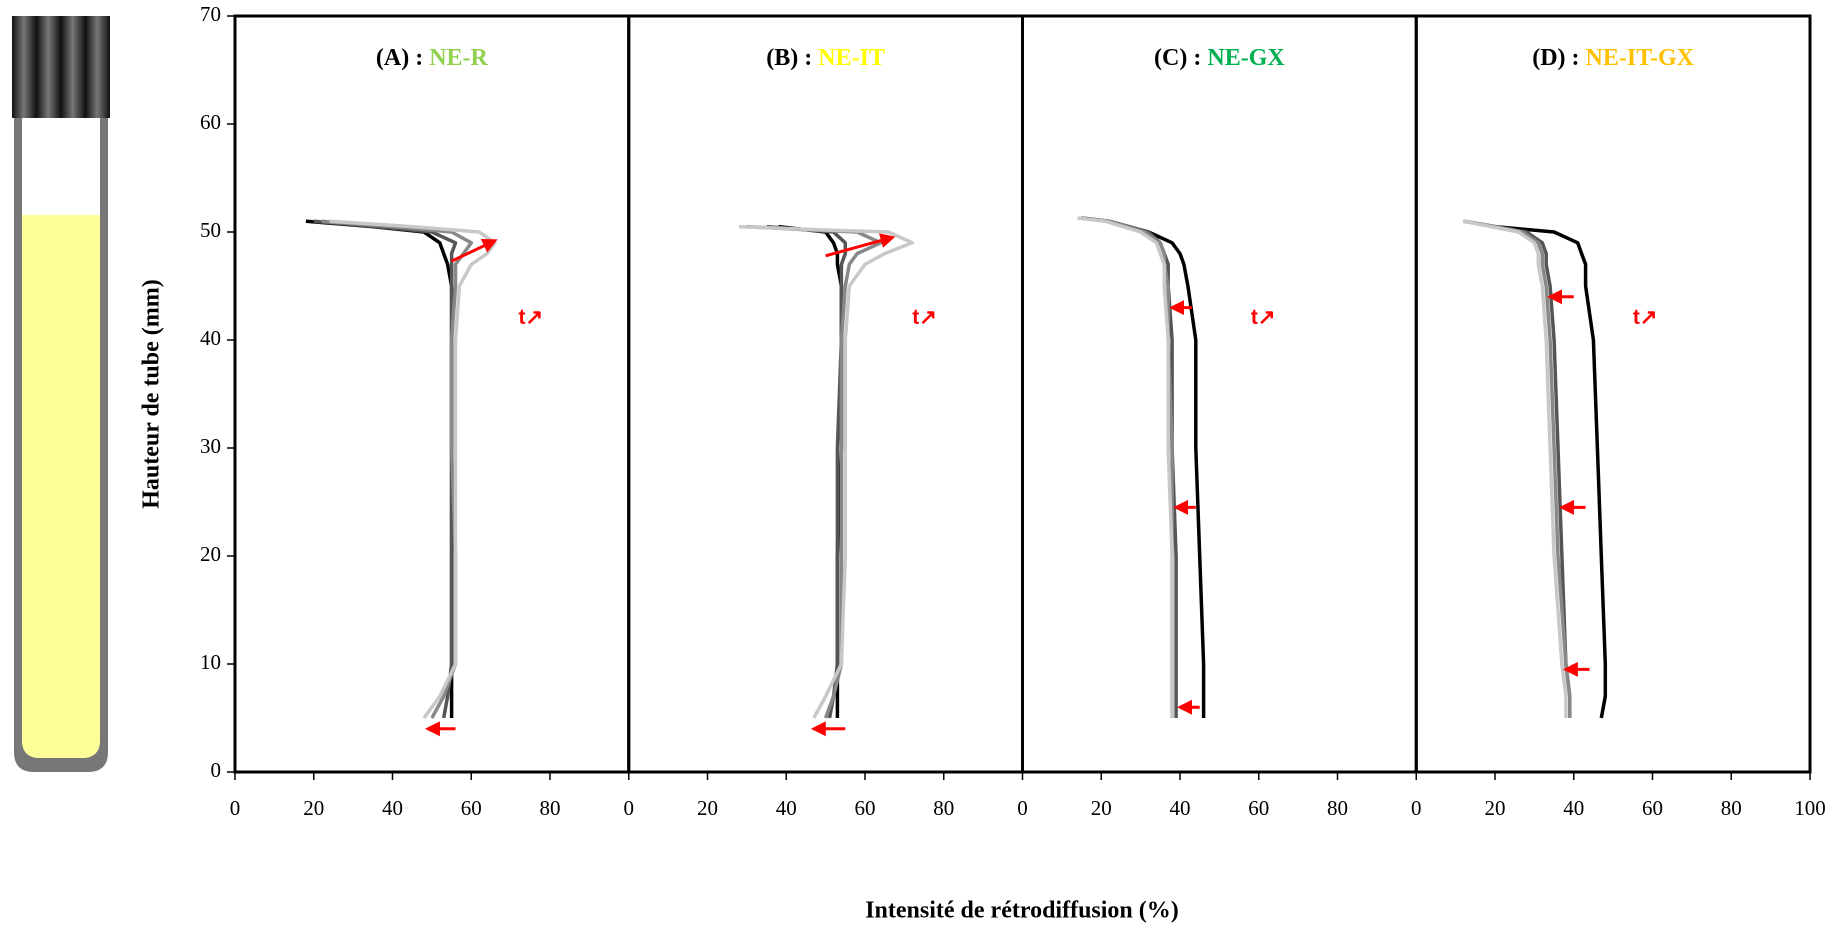 Image resolution: width=1836 pixels, height=932 pixels. Describe the element at coordinates (210, 446) in the screenshot. I see `y-tick-label: 30` at that location.